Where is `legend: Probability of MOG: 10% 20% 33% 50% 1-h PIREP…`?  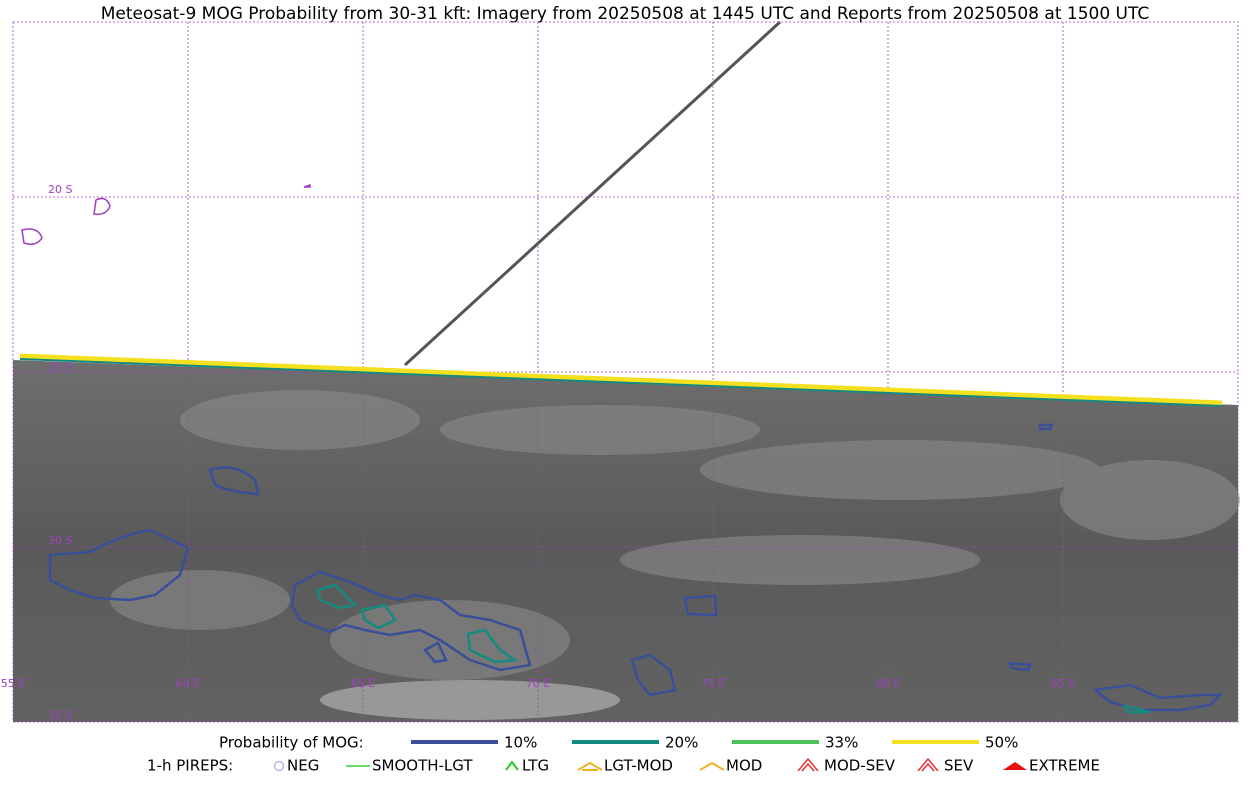 legend: Probability of MOG: 10% 20% 33% 50% 1-h PIREP… is located at coordinates (623, 754).